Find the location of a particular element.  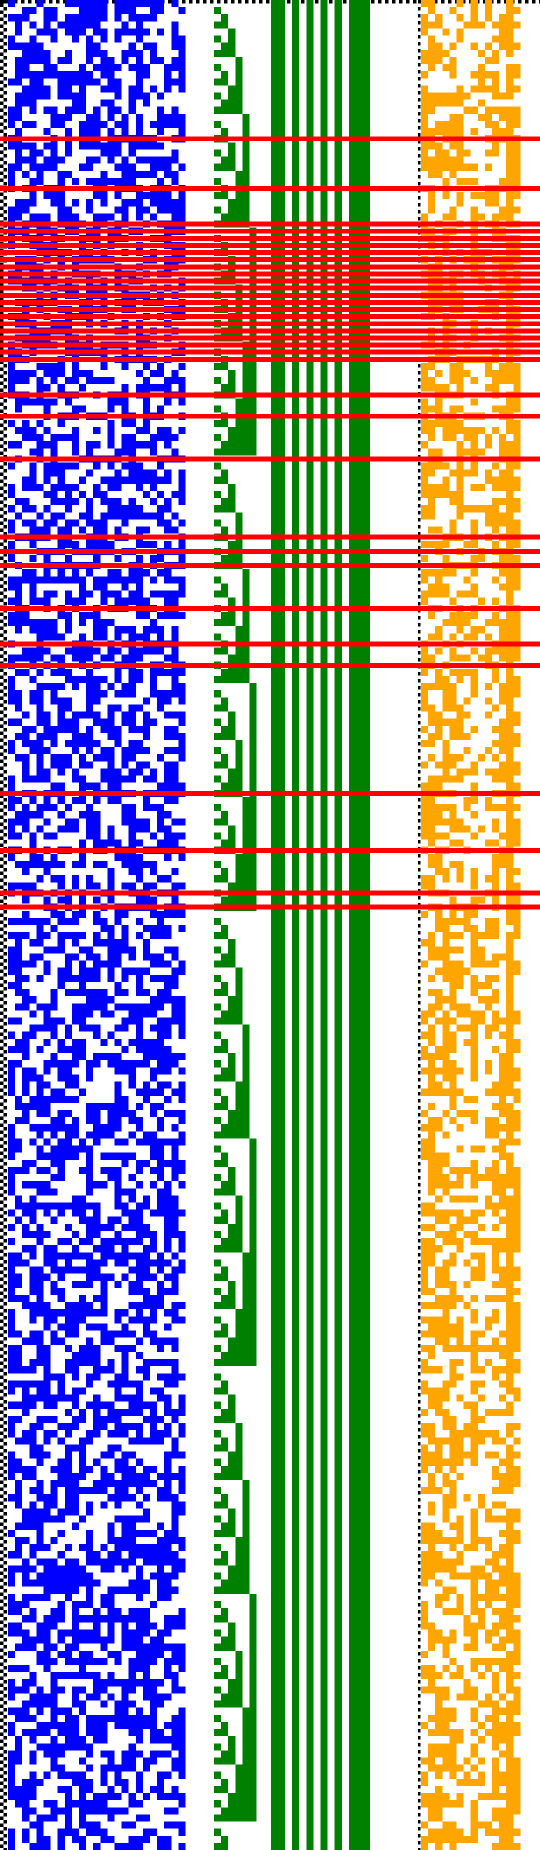

dotted-separator is located at coordinates (419, 925).